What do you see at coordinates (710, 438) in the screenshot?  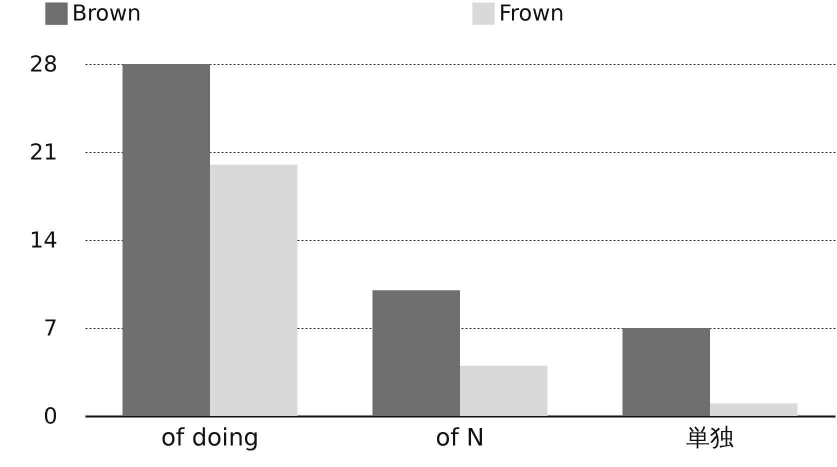 I see `x-tick-label: 単独` at bounding box center [710, 438].